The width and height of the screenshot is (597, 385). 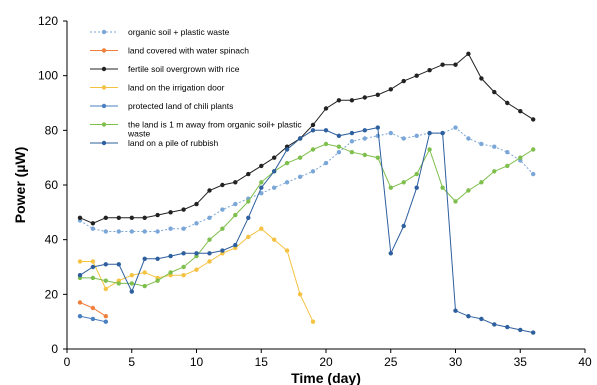 What do you see at coordinates (188, 51) in the screenshot?
I see `legend-label: land covered with water spinach` at bounding box center [188, 51].